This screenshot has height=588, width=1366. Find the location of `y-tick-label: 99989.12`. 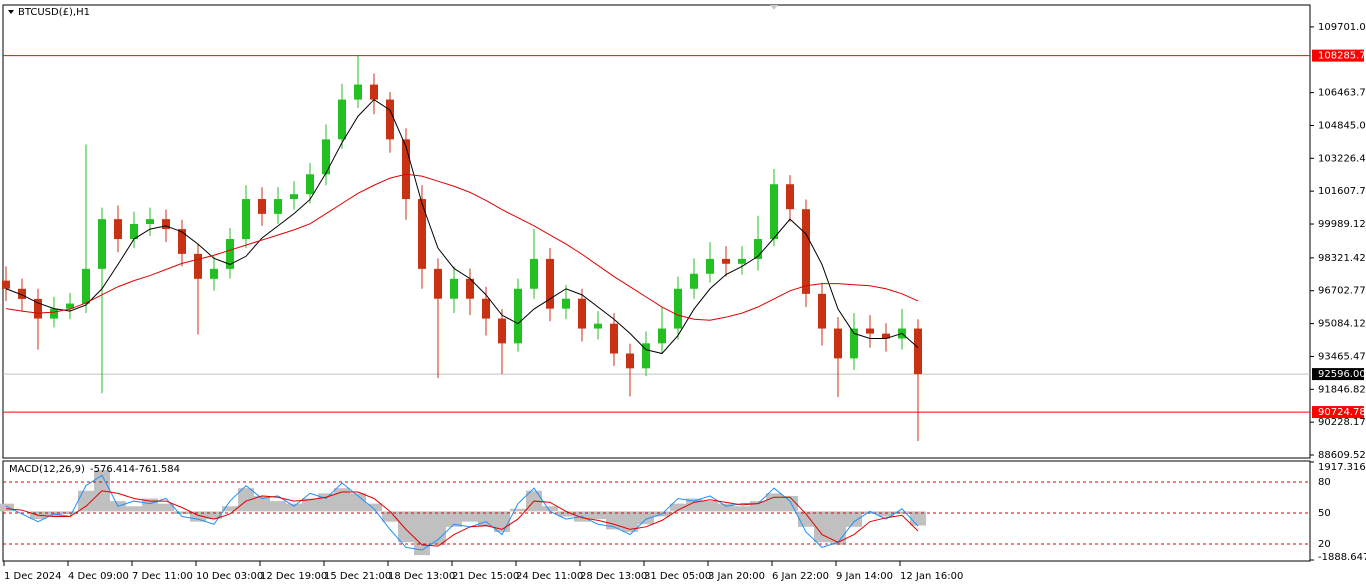

y-tick-label: 99989.12 is located at coordinates (1342, 224).